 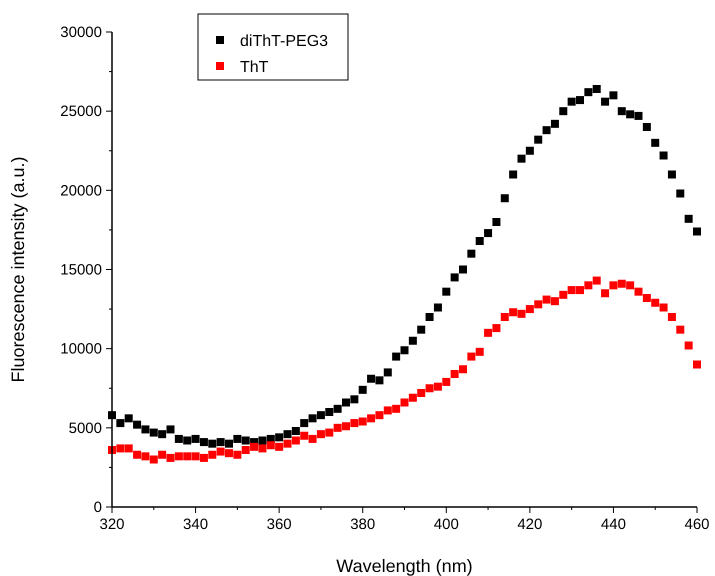 I want to click on legend-label: ThT, so click(x=254, y=67).